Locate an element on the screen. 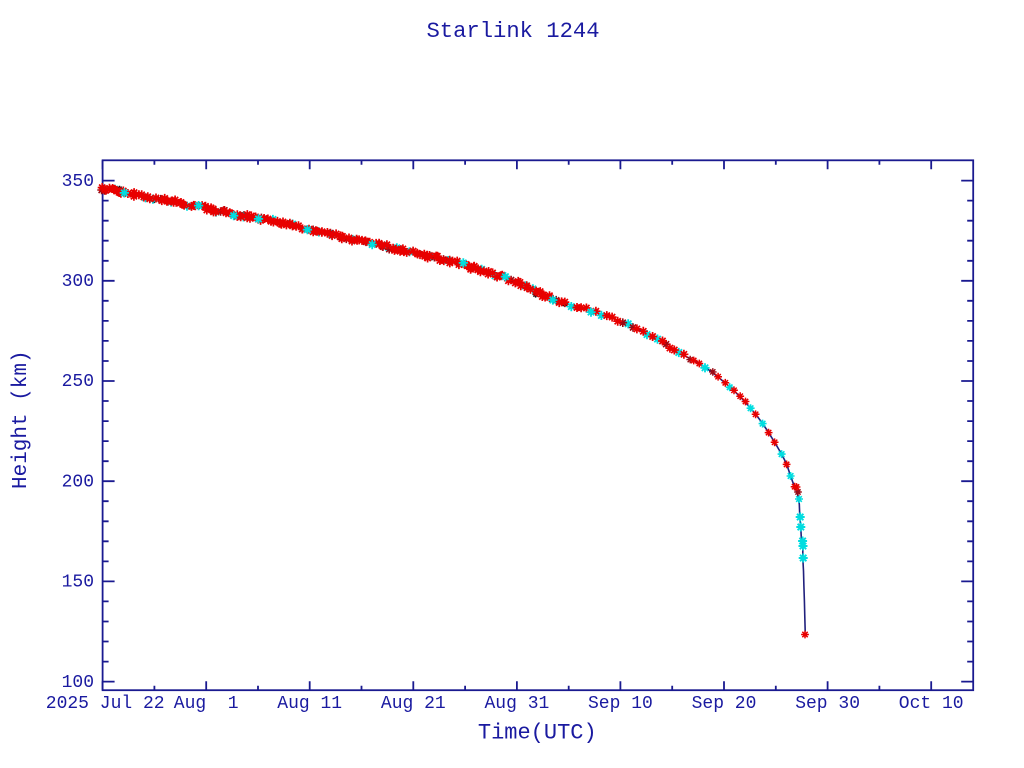 Image resolution: width=1024 pixels, height=768 pixels. svg-text: 350 is located at coordinates (78, 182).